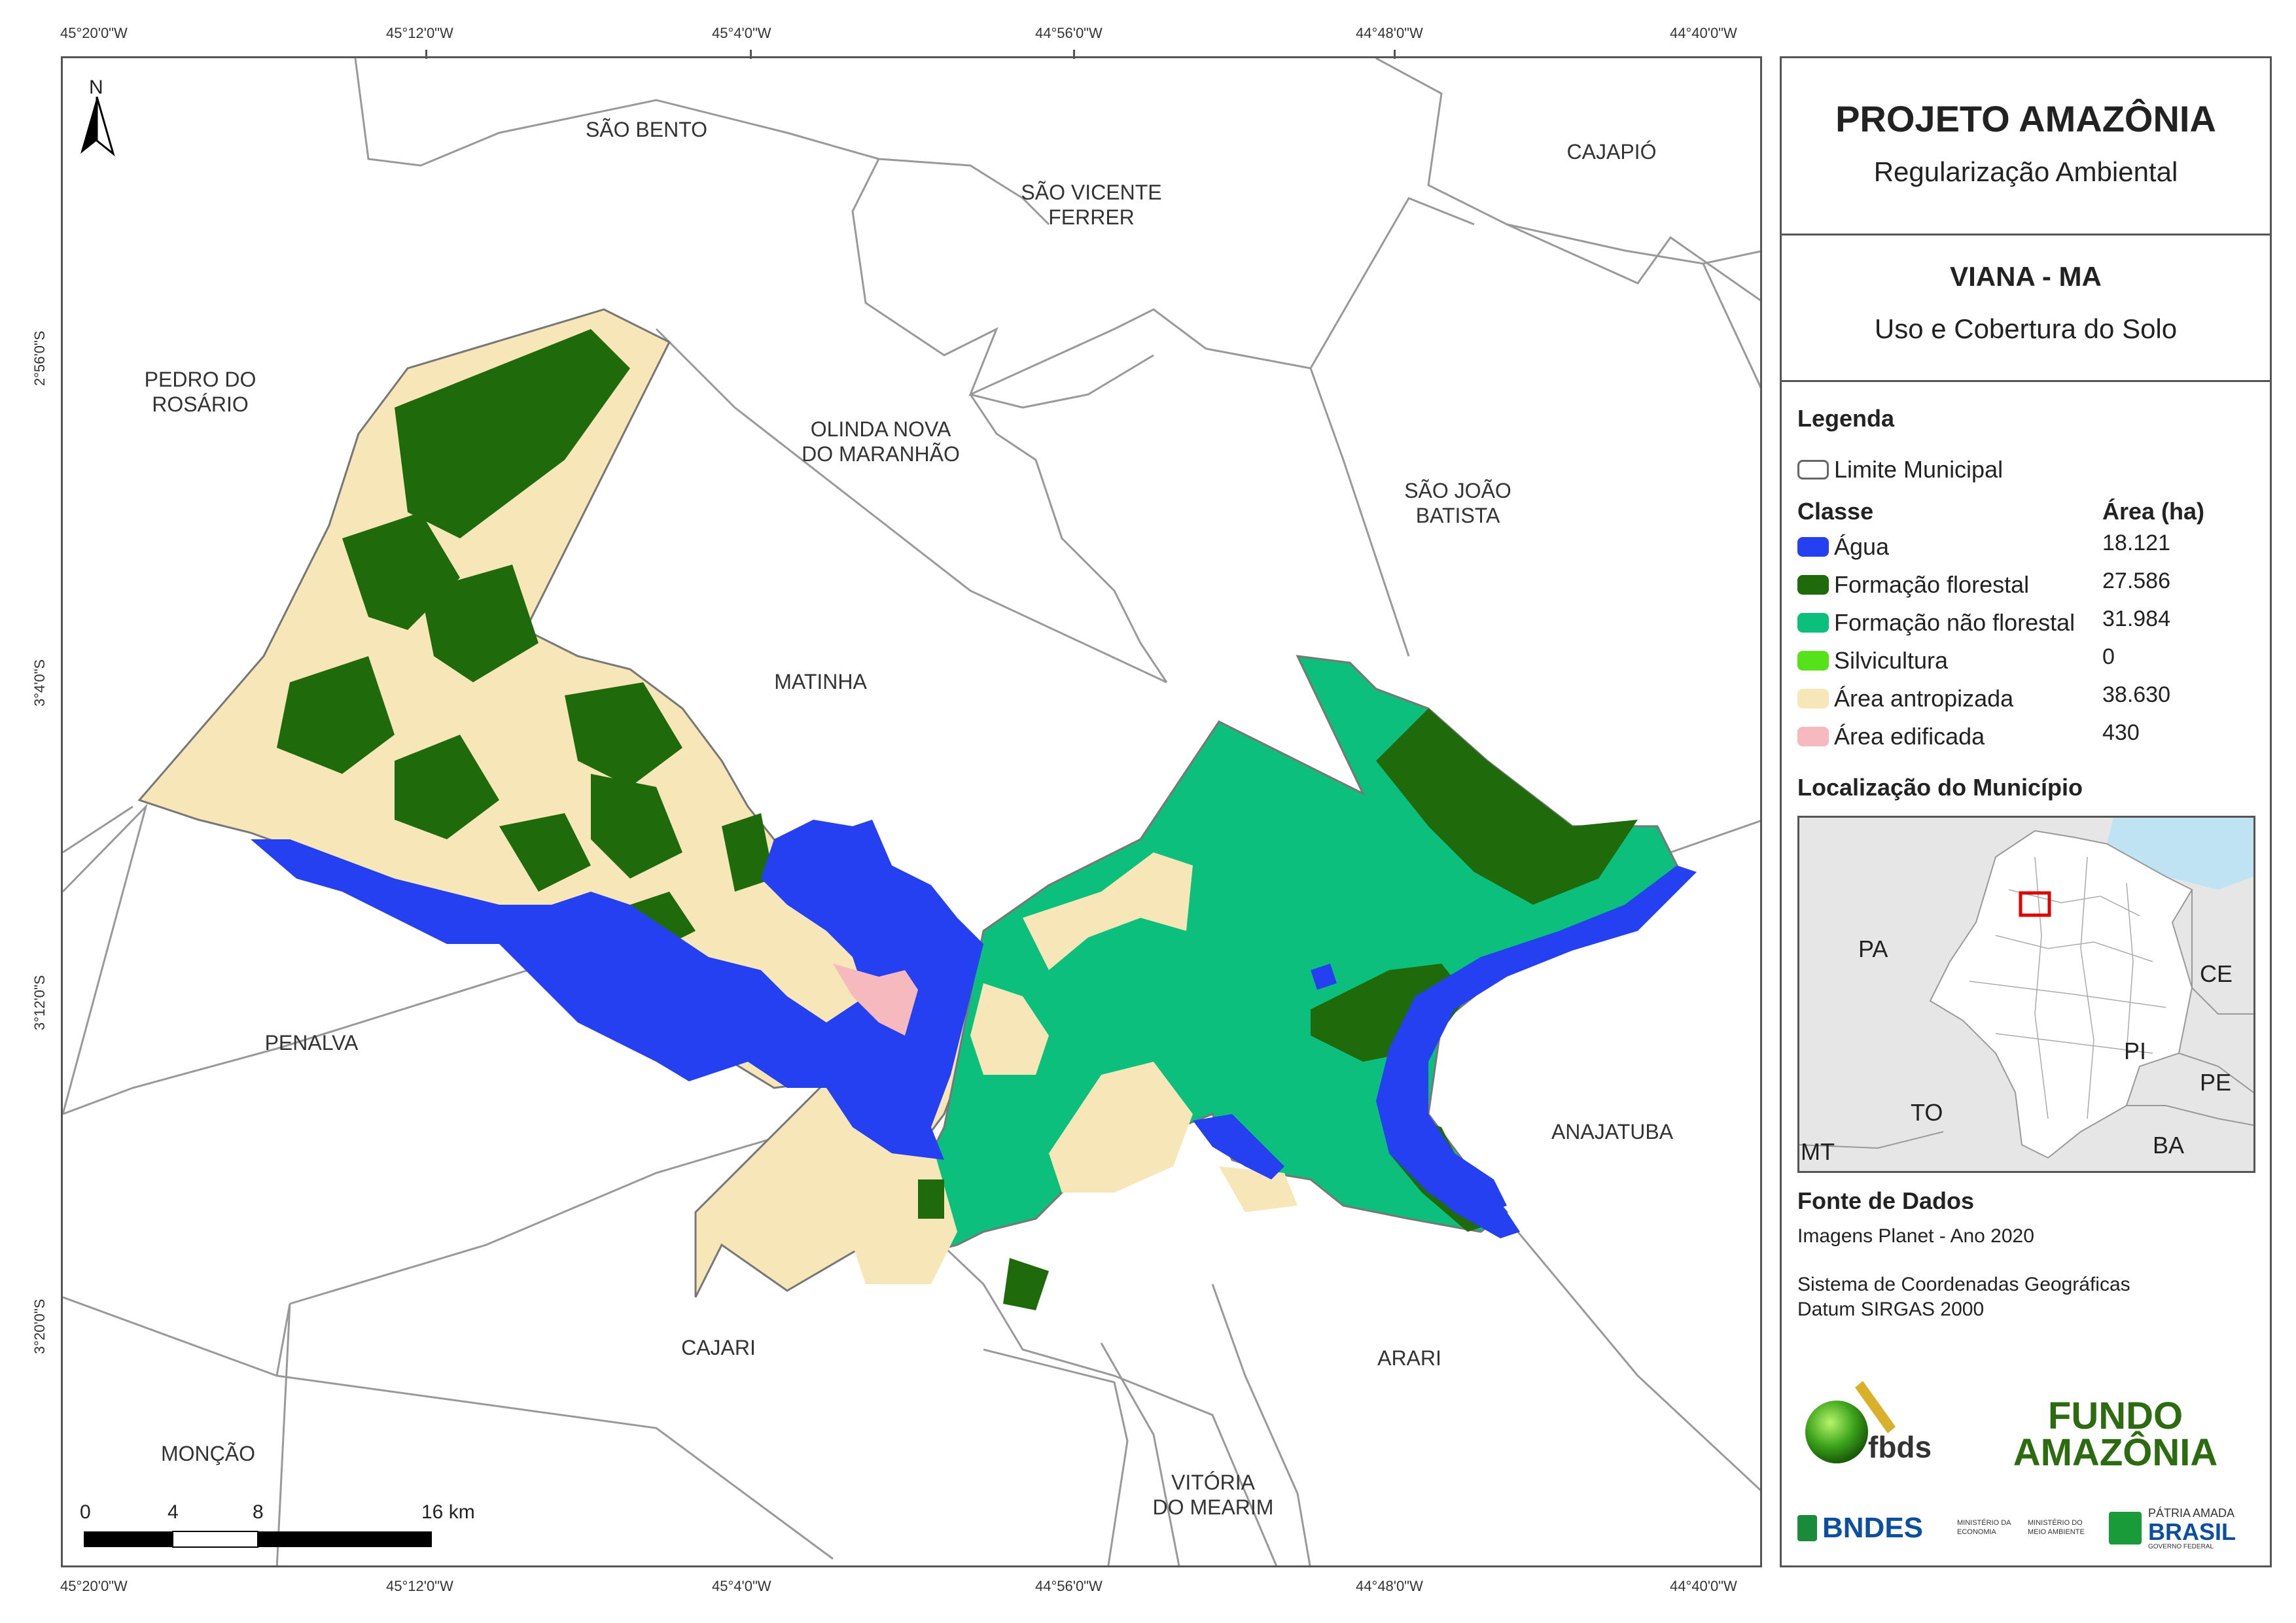 The height and width of the screenshot is (1623, 2296). What do you see at coordinates (1927, 1113) in the screenshot?
I see `inset-label-to: TO` at bounding box center [1927, 1113].